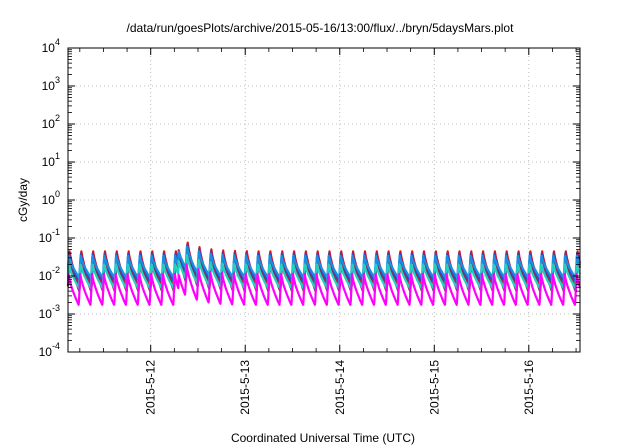 This screenshot has height=448, width=640. I want to click on y-tick-label: 10¹, so click(51, 160).